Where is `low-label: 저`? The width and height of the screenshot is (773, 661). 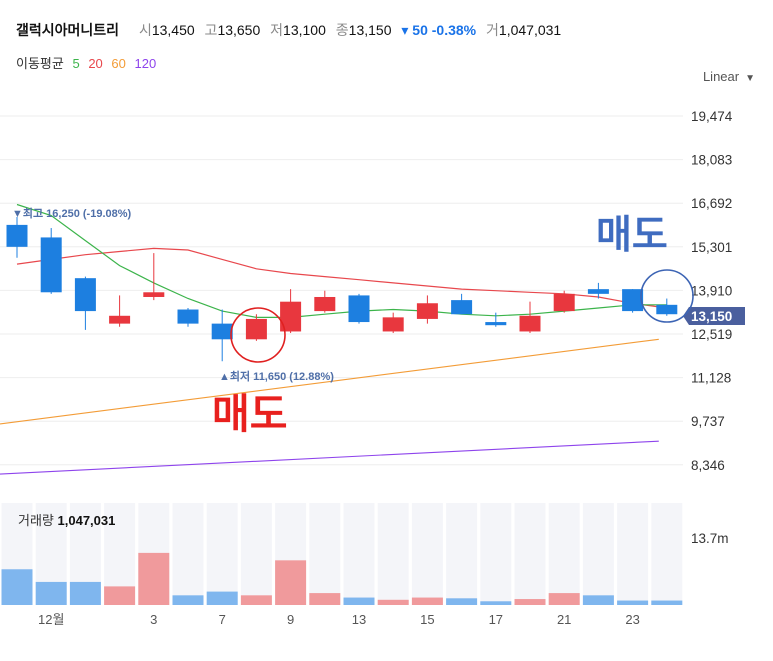 low-label: 저 is located at coordinates (277, 30).